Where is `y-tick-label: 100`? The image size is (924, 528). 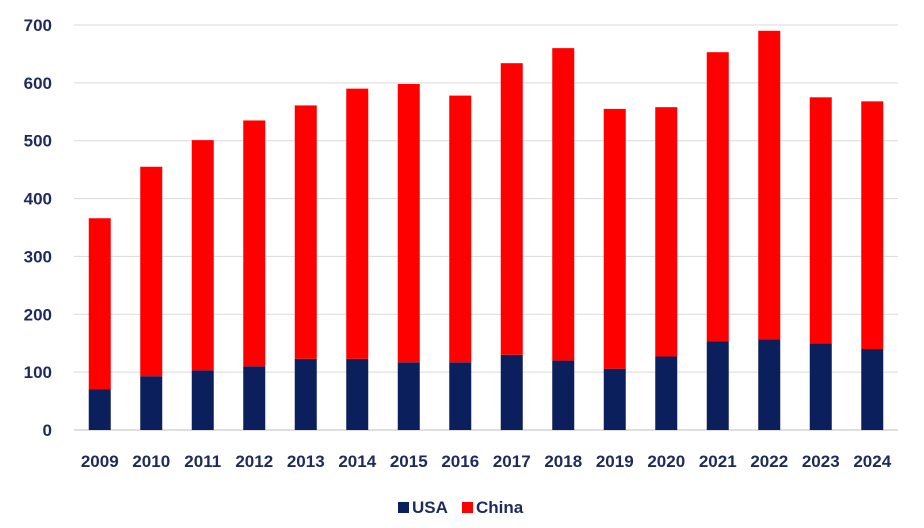
y-tick-label: 100 is located at coordinates (38, 372).